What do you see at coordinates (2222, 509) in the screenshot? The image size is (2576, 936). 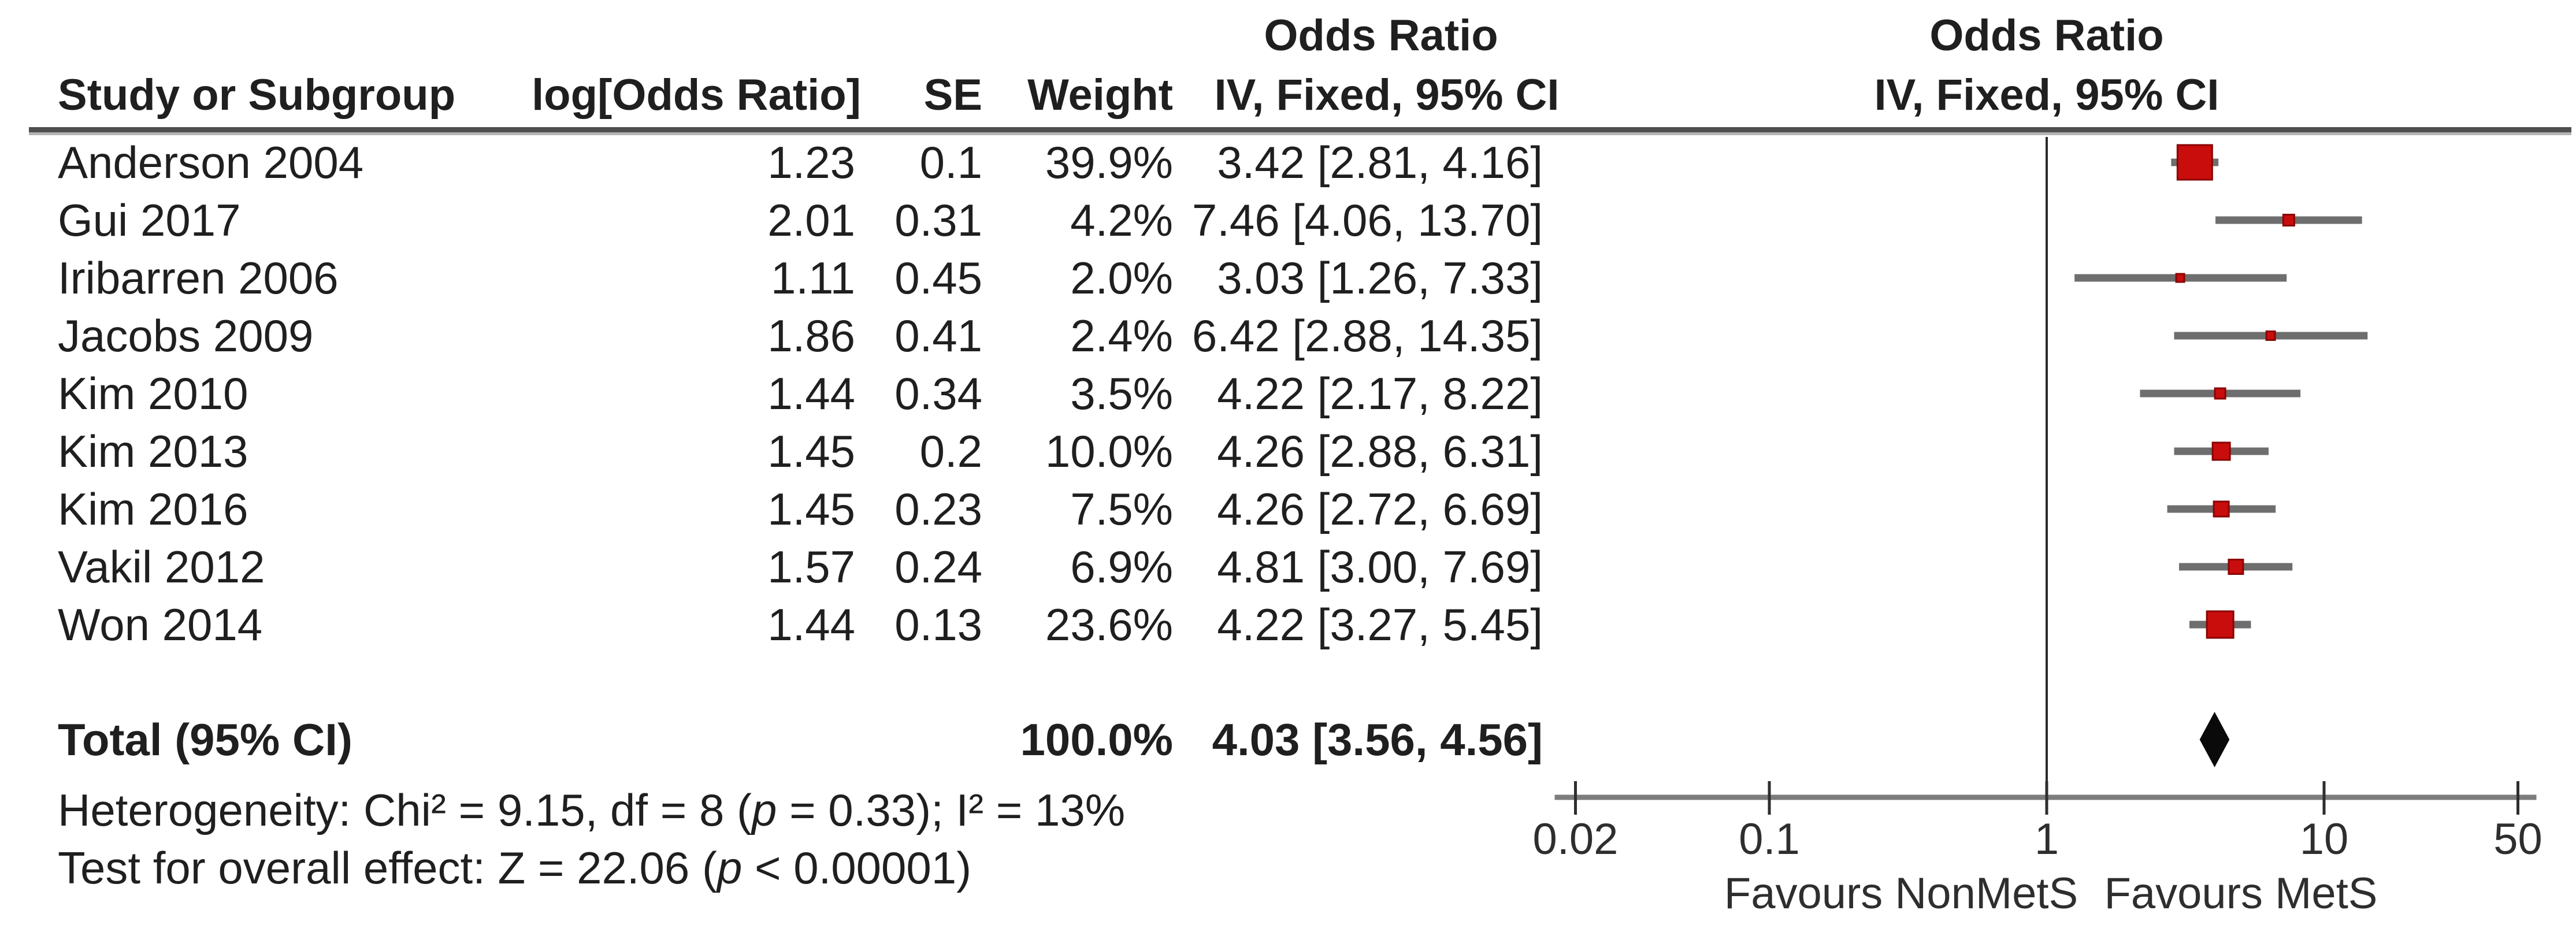 I see `weight-square-kim-2016` at bounding box center [2222, 509].